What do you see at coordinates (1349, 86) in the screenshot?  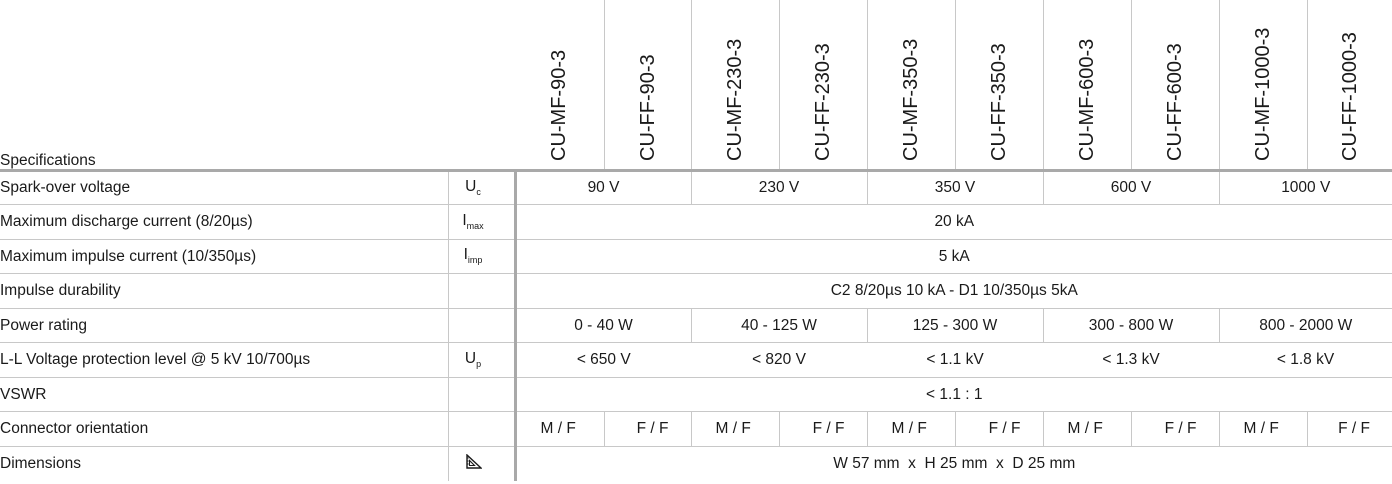 I see `model-header: CU-FF-1000-3` at bounding box center [1349, 86].